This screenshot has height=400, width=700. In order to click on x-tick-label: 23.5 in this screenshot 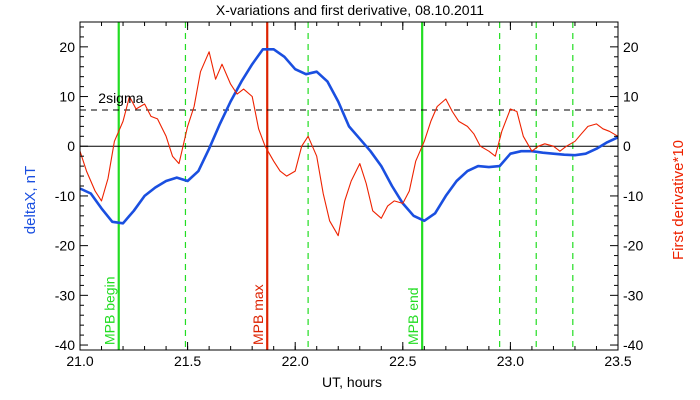, I will do `click(617, 361)`.